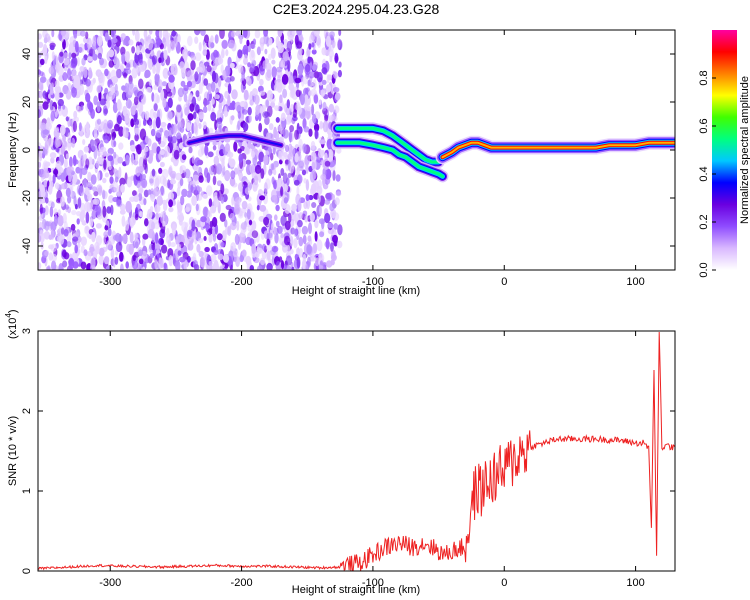 The height and width of the screenshot is (600, 750). Describe the element at coordinates (373, 583) in the screenshot. I see `snr-x-tick-label: -100` at that location.